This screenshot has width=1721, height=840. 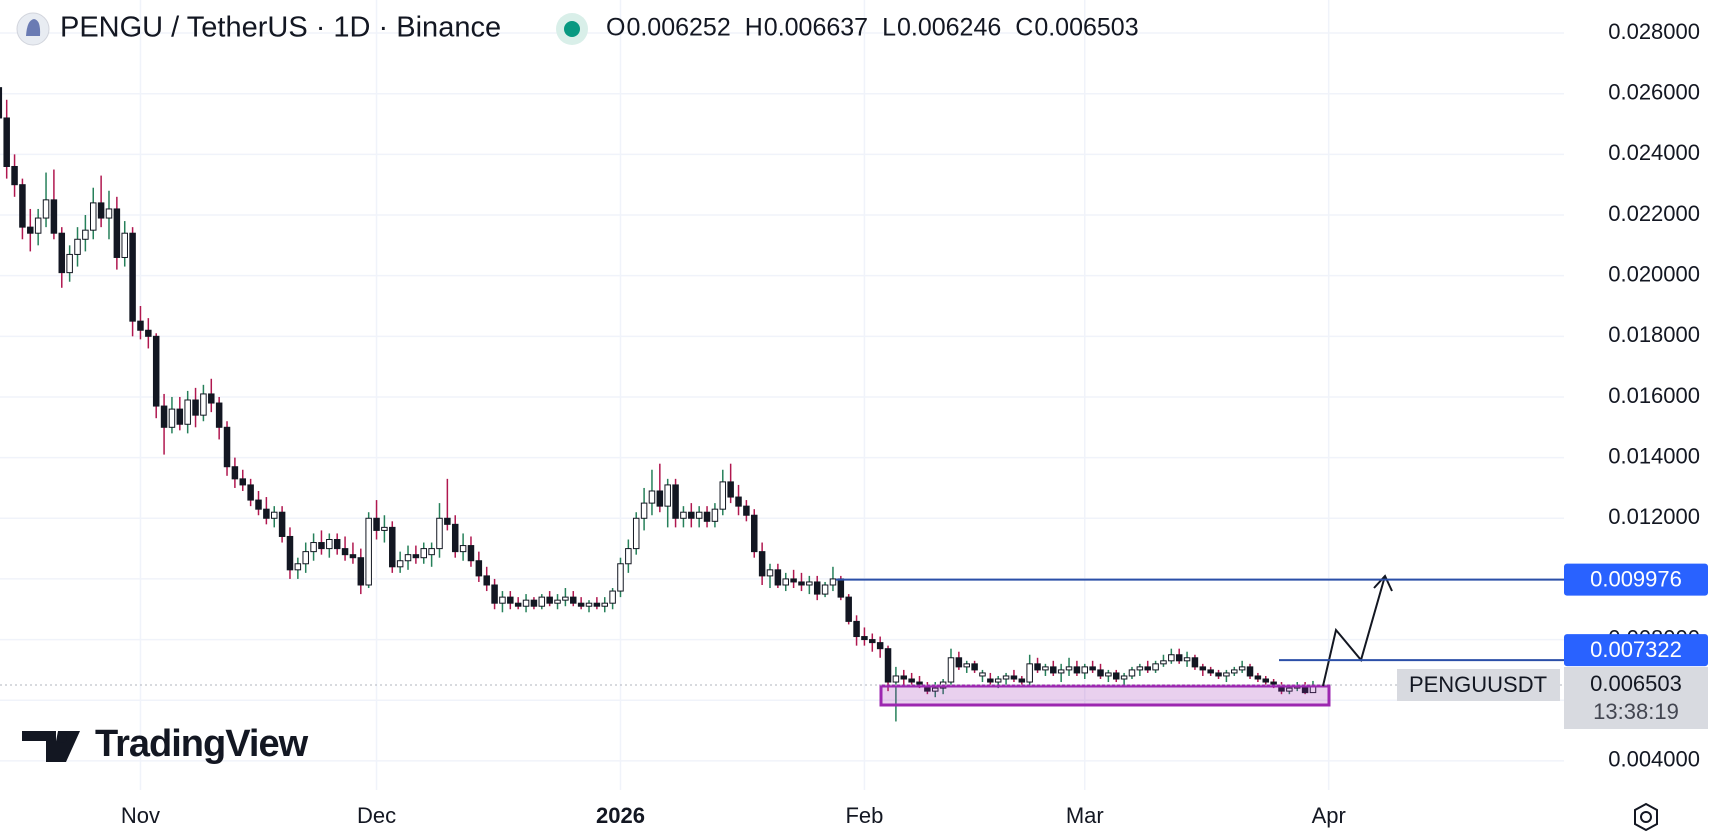 What do you see at coordinates (1654, 395) in the screenshot?
I see `y-tick-label: 0.016000` at bounding box center [1654, 395].